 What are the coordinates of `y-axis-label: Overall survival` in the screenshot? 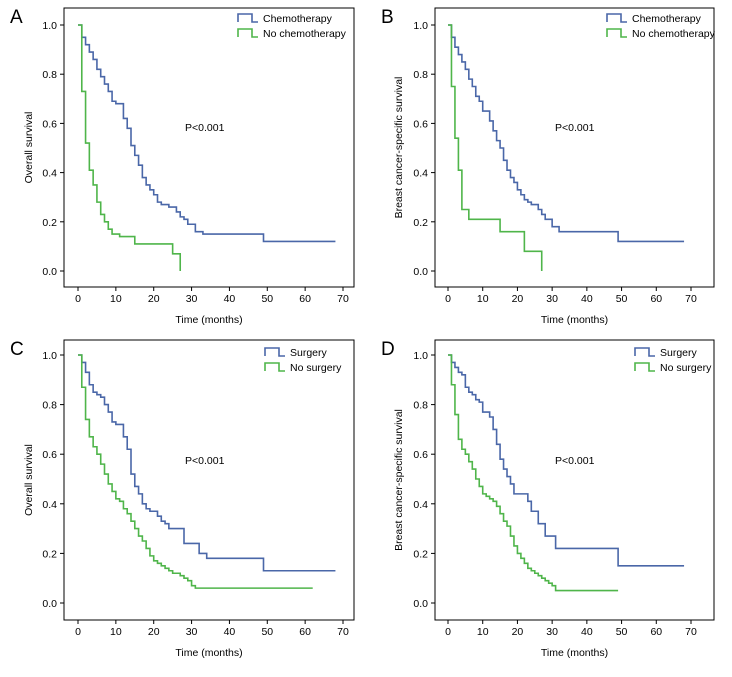 It's located at (29, 480).